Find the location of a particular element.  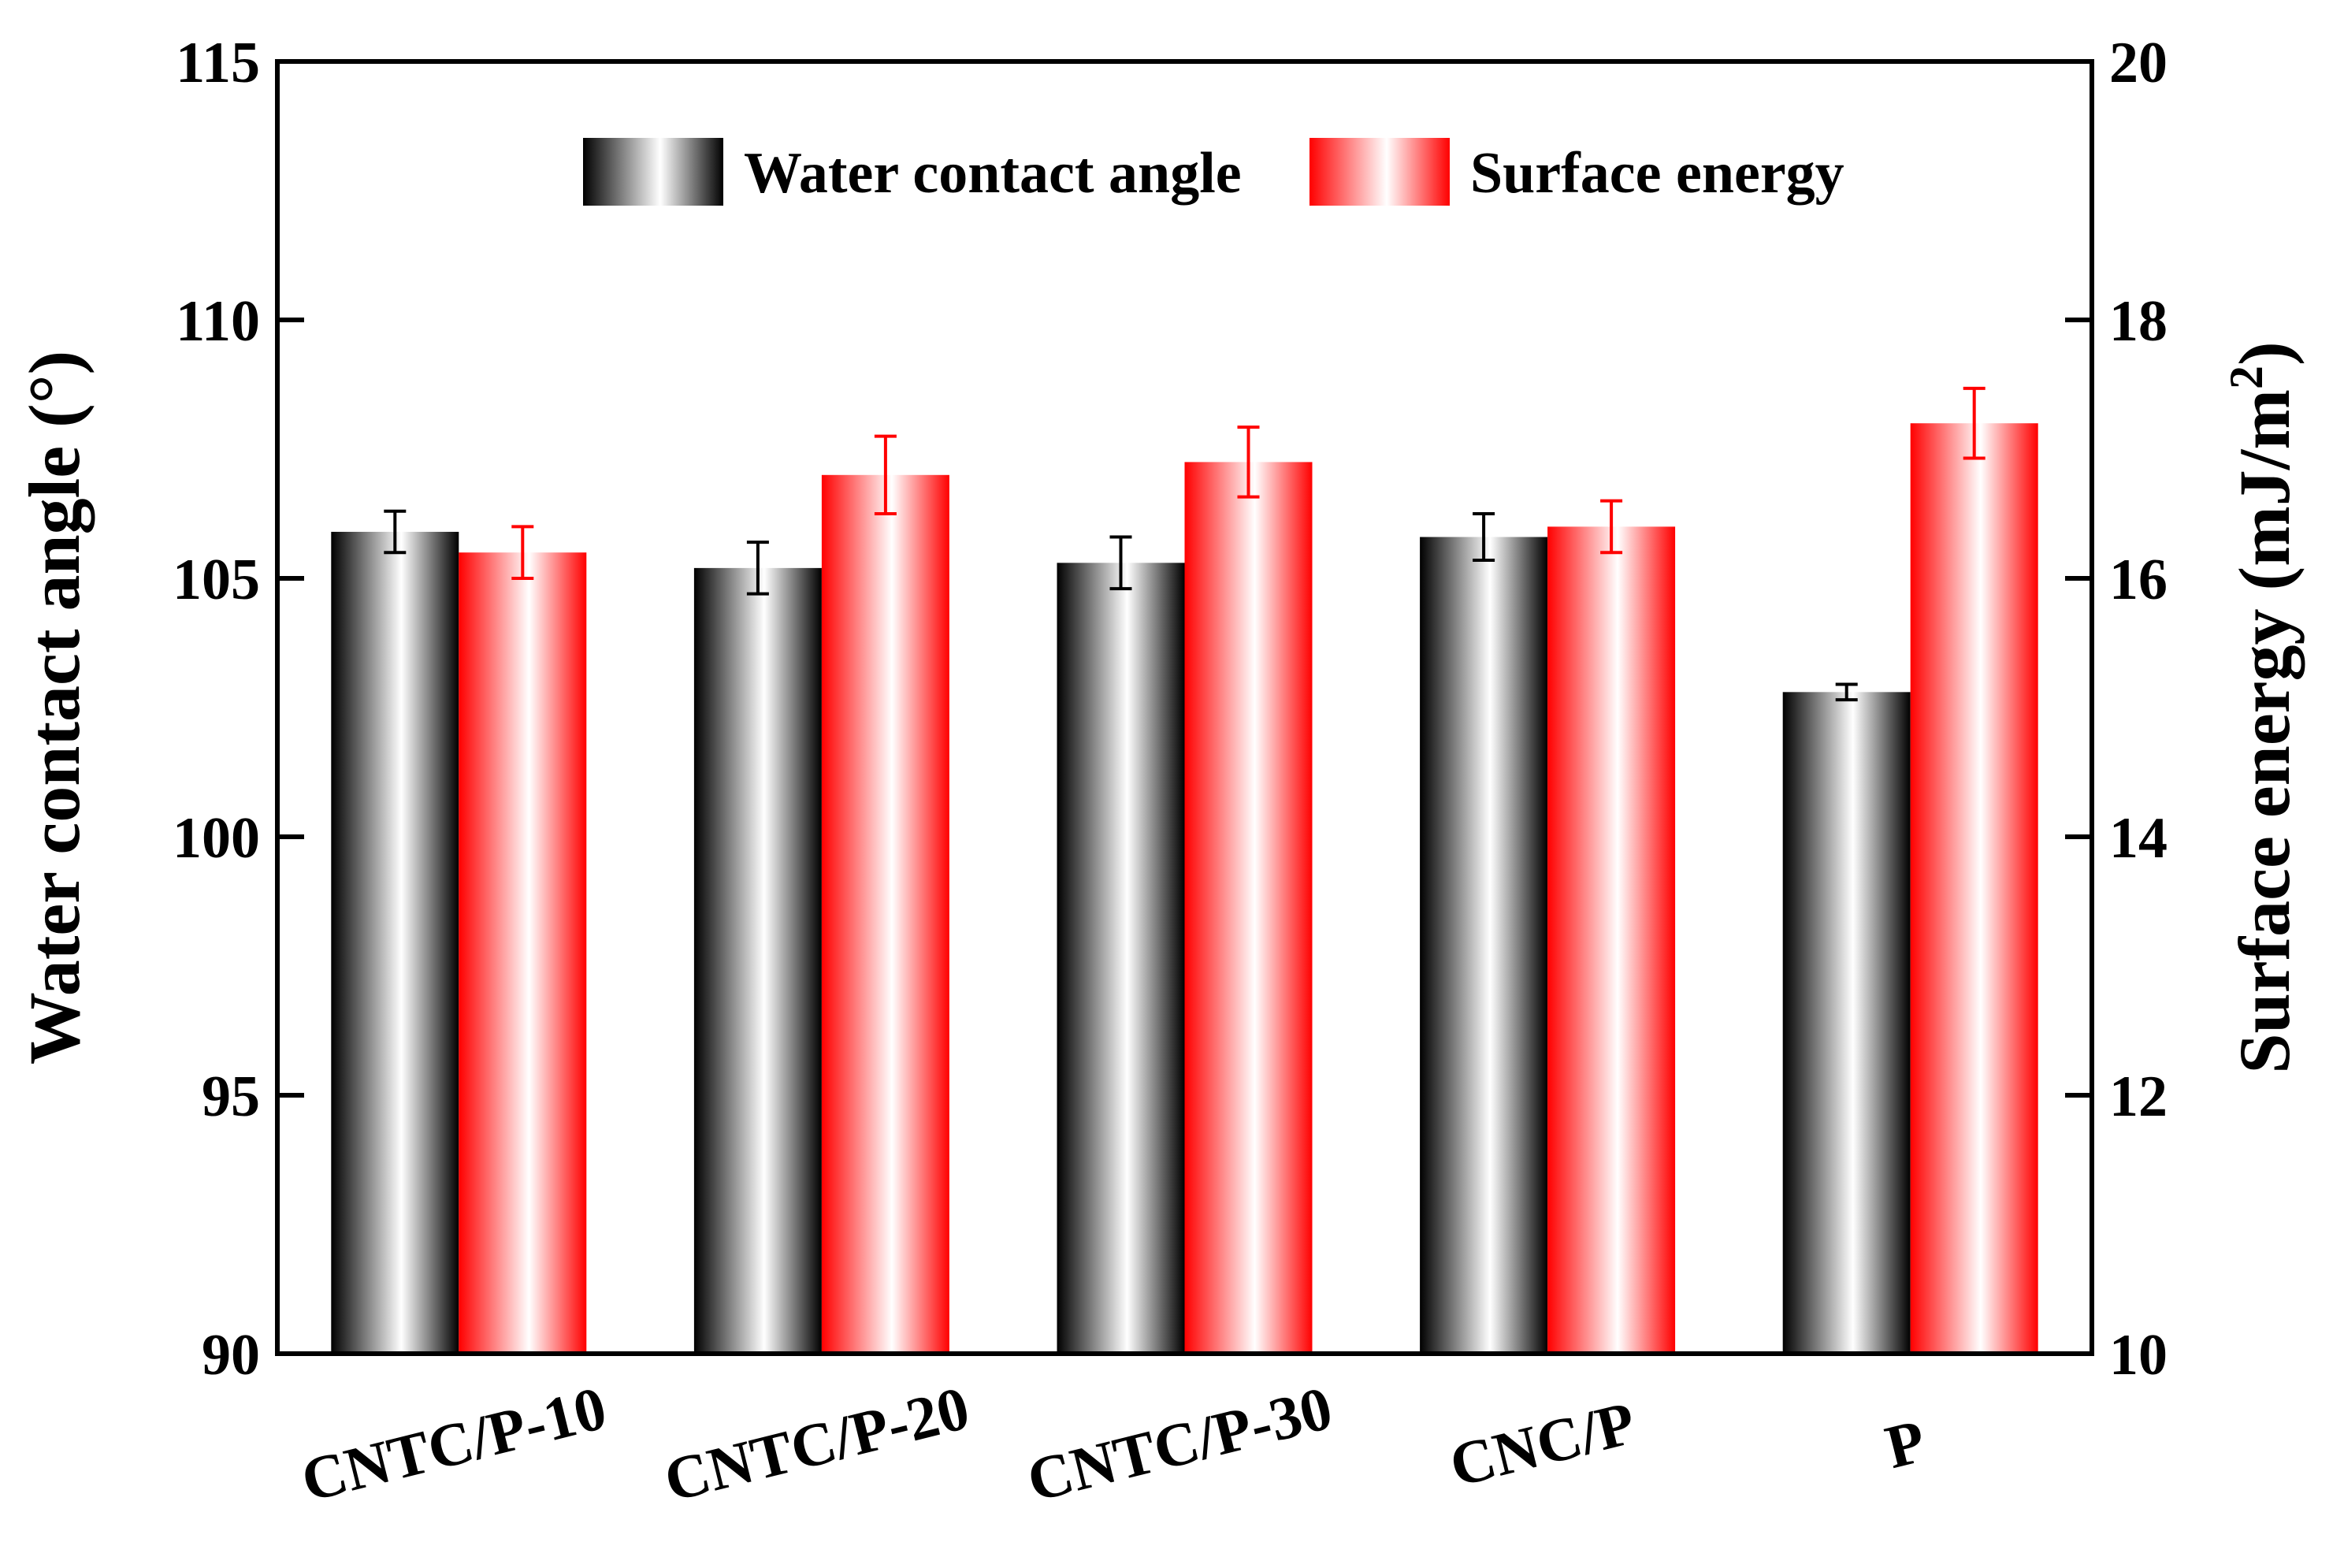

error-bars-layer is located at coordinates (1185, 544).